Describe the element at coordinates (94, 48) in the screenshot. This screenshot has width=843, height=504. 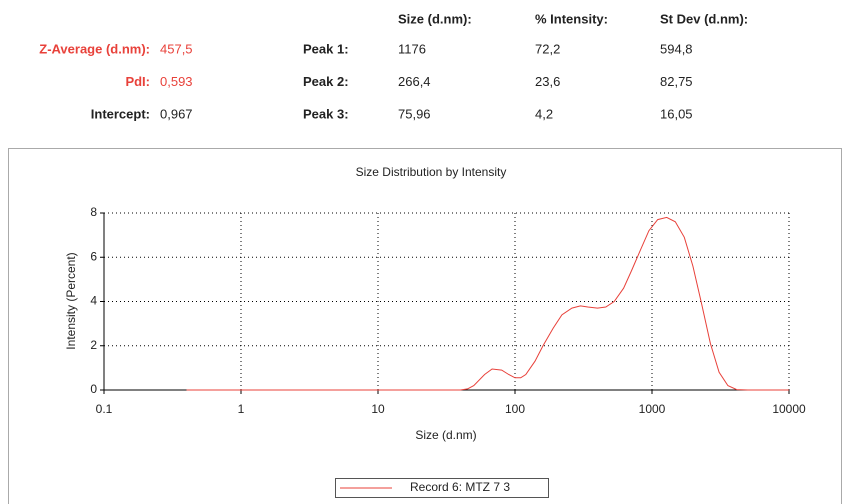
I see `stat-label: Z-Average (d.nm):` at that location.